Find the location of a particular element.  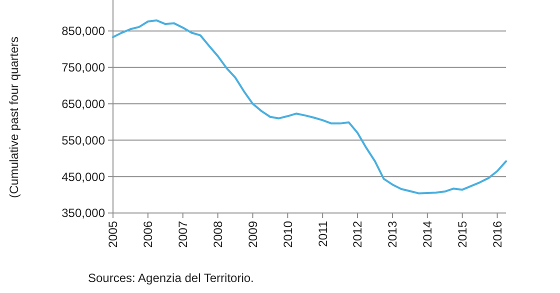

y-tick-label: 350,000 is located at coordinates (84, 213).